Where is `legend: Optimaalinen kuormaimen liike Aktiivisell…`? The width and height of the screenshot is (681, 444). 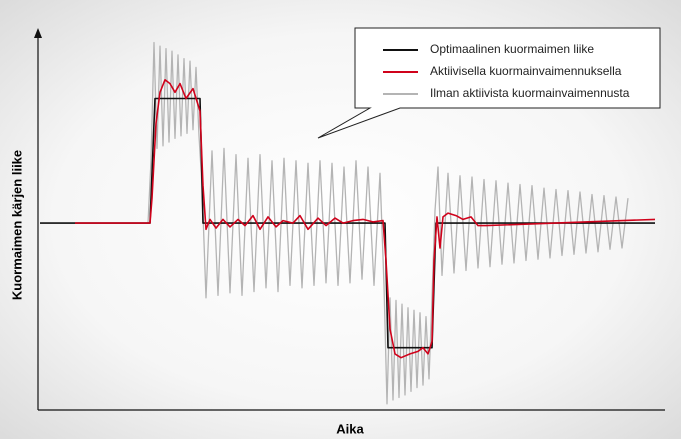 legend: Optimaalinen kuormaimen liike Aktiivisell… is located at coordinates (489, 83).